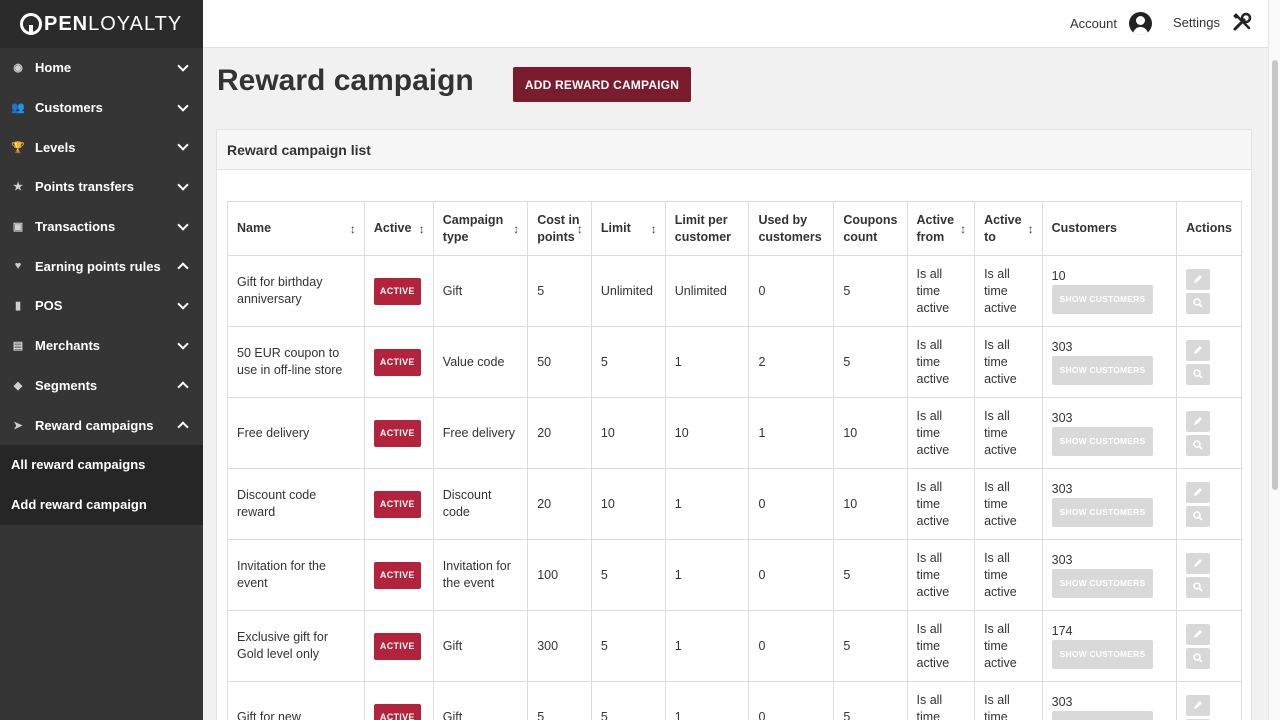  What do you see at coordinates (101, 68) in the screenshot?
I see `sidebar-item-home: ◉ Home` at bounding box center [101, 68].